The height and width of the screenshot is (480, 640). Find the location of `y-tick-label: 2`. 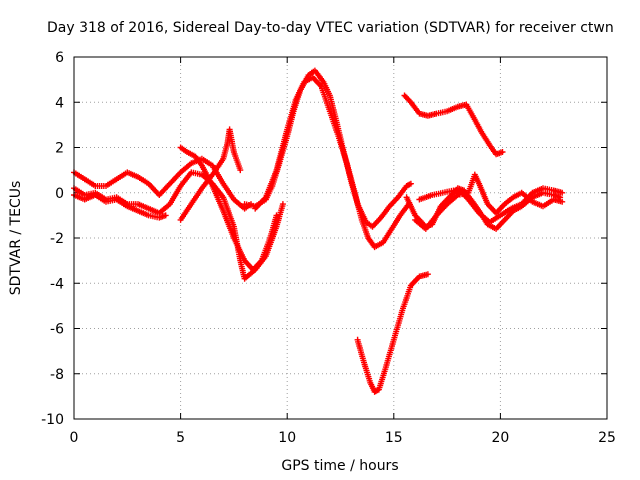

y-tick-label: 2 is located at coordinates (59, 149).